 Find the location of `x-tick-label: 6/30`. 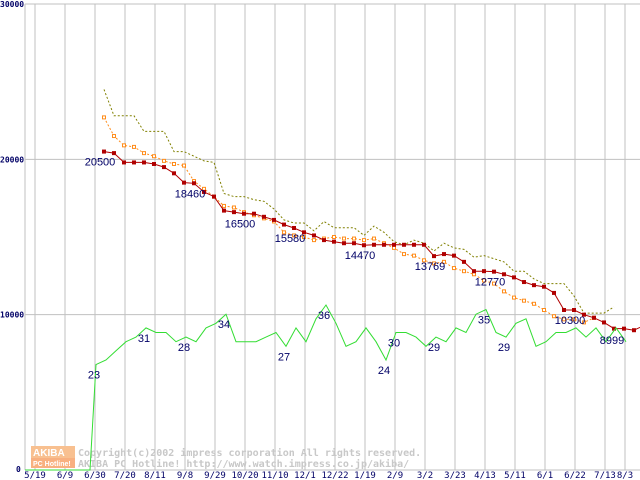

x-tick-label: 6/30 is located at coordinates (95, 475).